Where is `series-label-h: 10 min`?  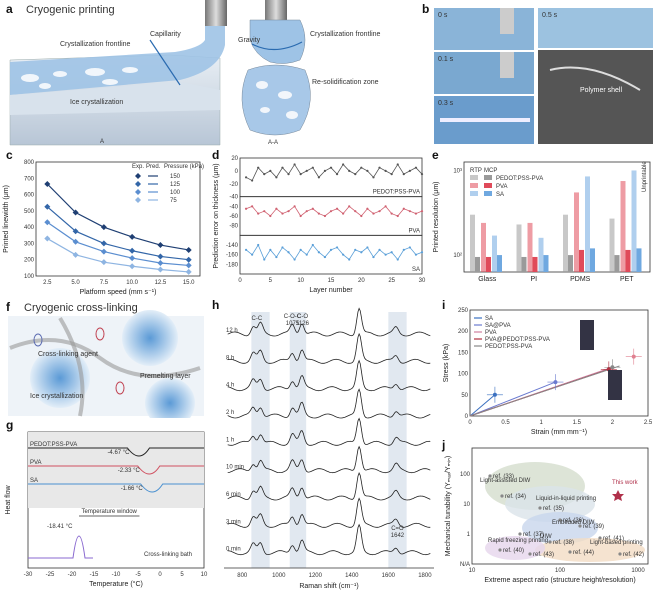
series-label-h: 10 min is located at coordinates (235, 468).